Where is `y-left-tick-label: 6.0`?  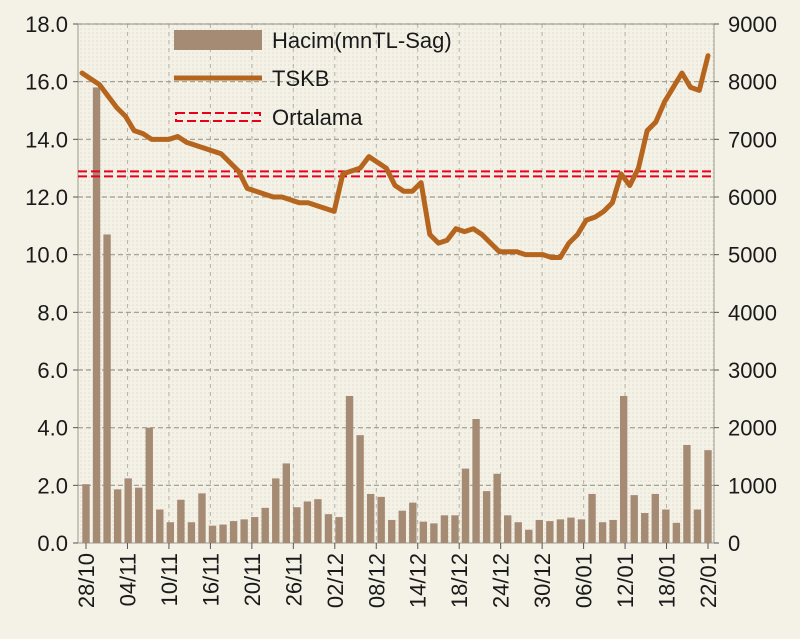
y-left-tick-label: 6.0 is located at coordinates (52, 370).